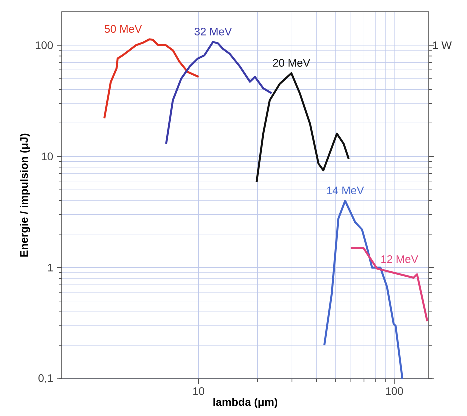  What do you see at coordinates (45, 379) in the screenshot?
I see `y-tick-label: 0,1` at bounding box center [45, 379].